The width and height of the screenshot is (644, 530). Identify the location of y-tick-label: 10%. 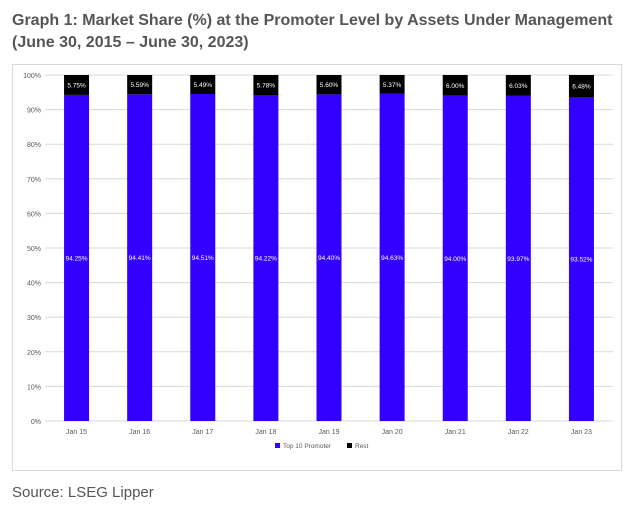
(34, 387).